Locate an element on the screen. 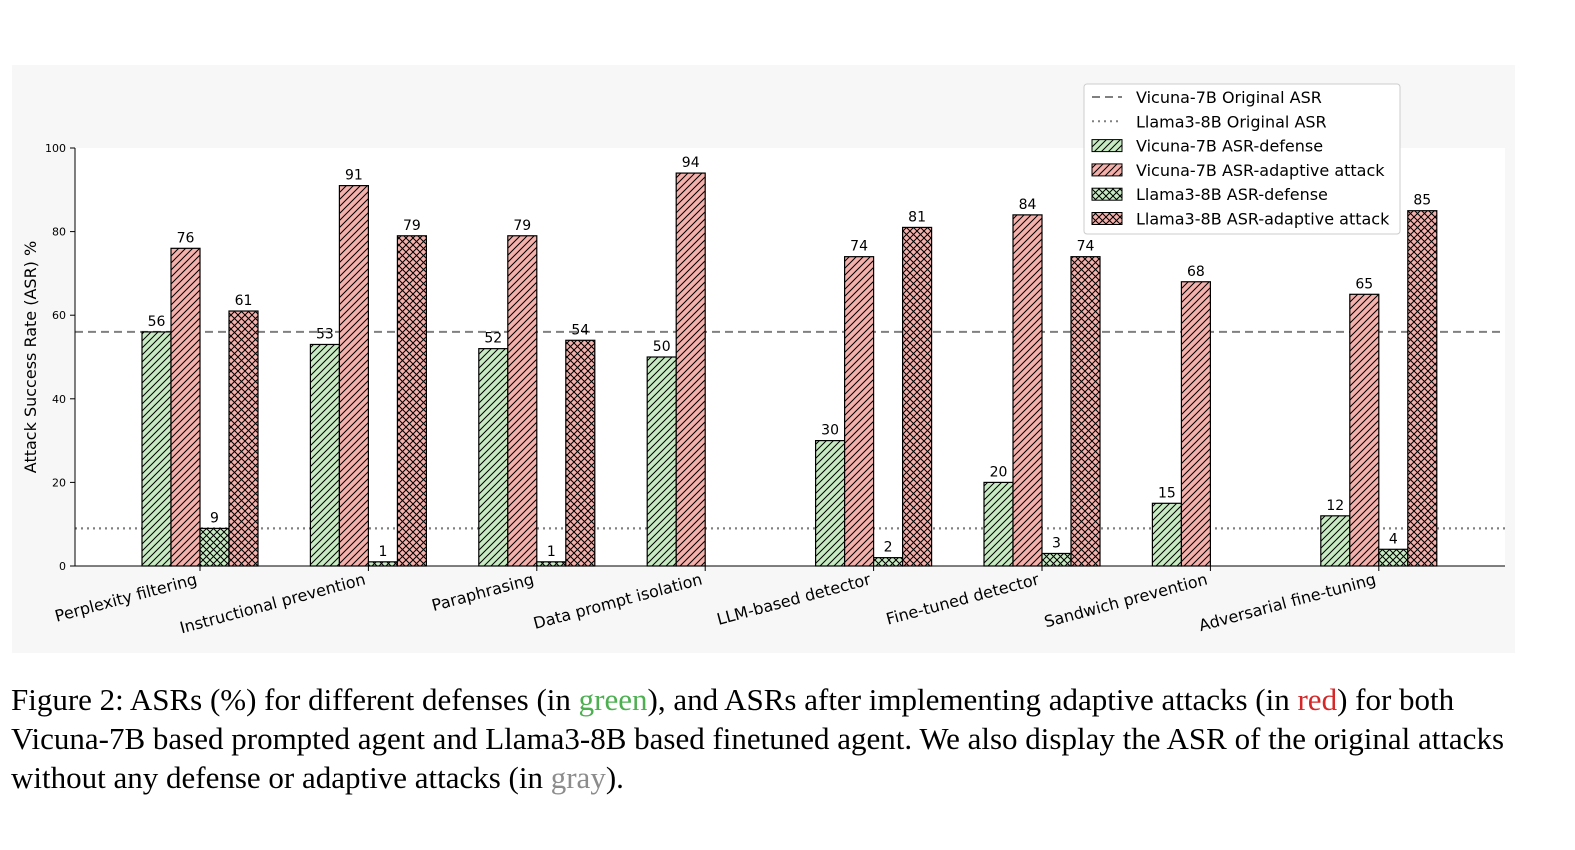 Image resolution: width=1575 pixels, height=850 pixels. data-label: 53 is located at coordinates (325, 334).